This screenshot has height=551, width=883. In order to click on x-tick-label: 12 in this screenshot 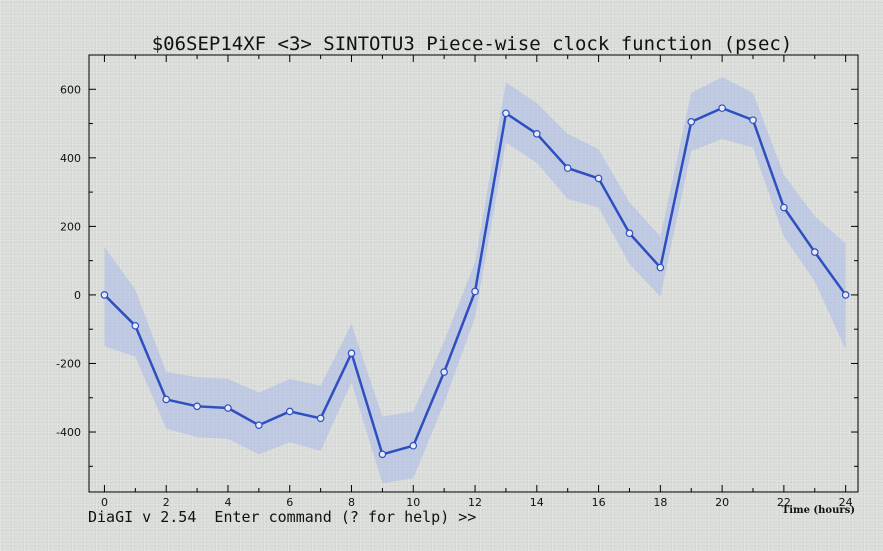, I will do `click(475, 502)`.